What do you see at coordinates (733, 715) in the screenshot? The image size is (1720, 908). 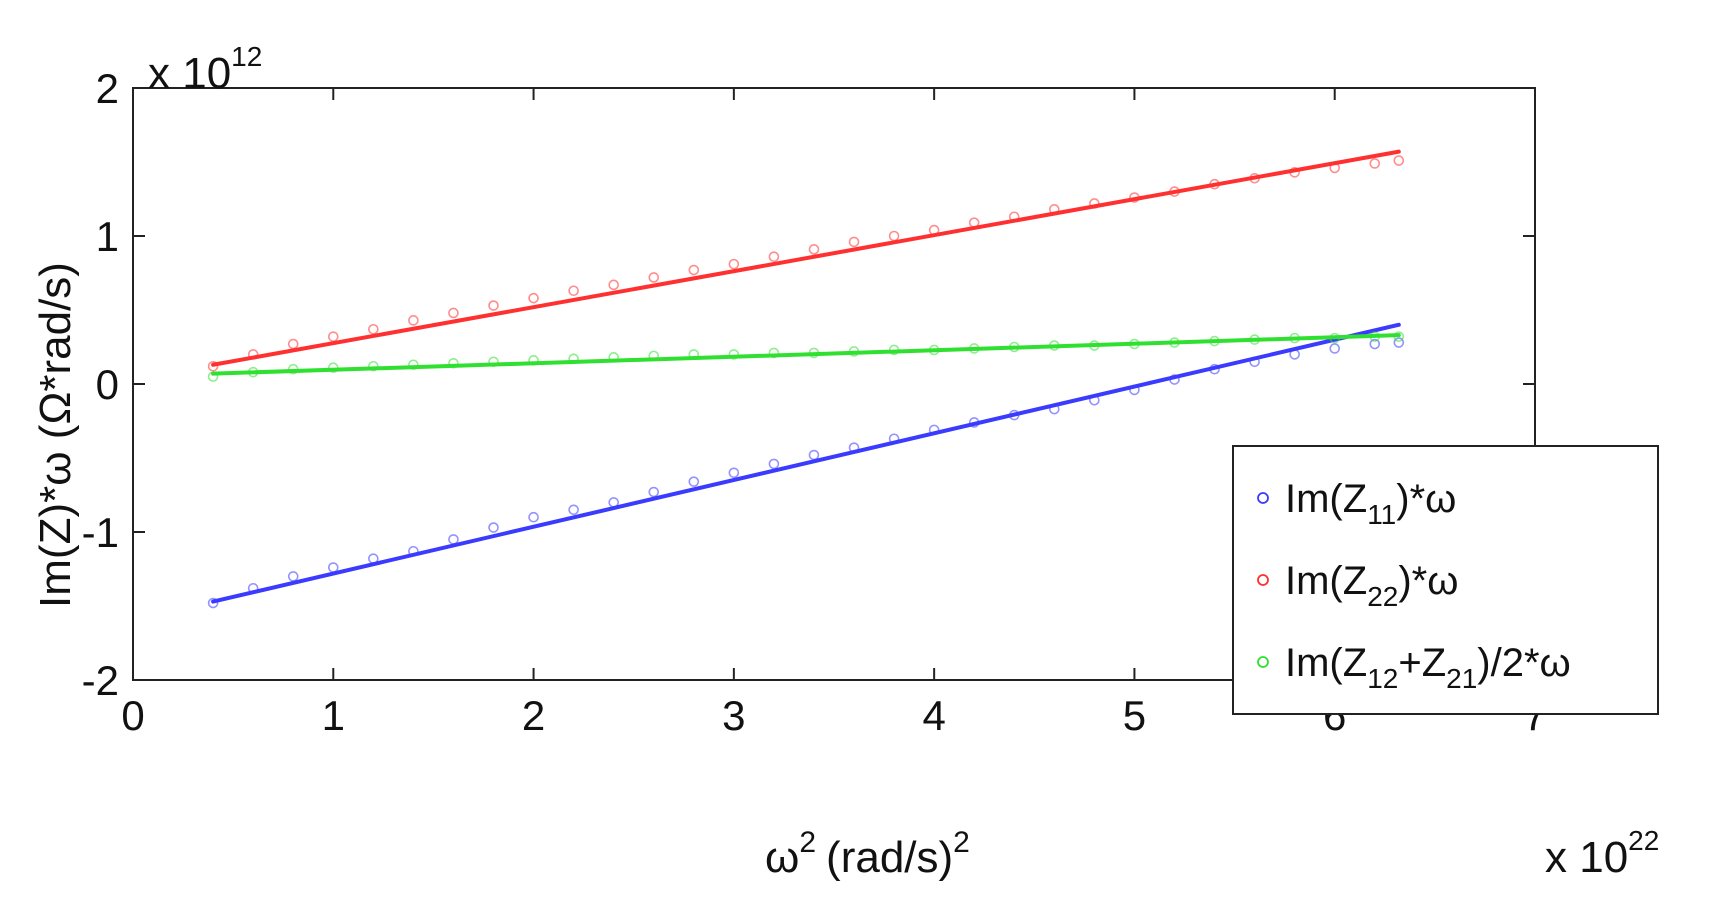 I see `x-tick-label: 3` at bounding box center [733, 715].